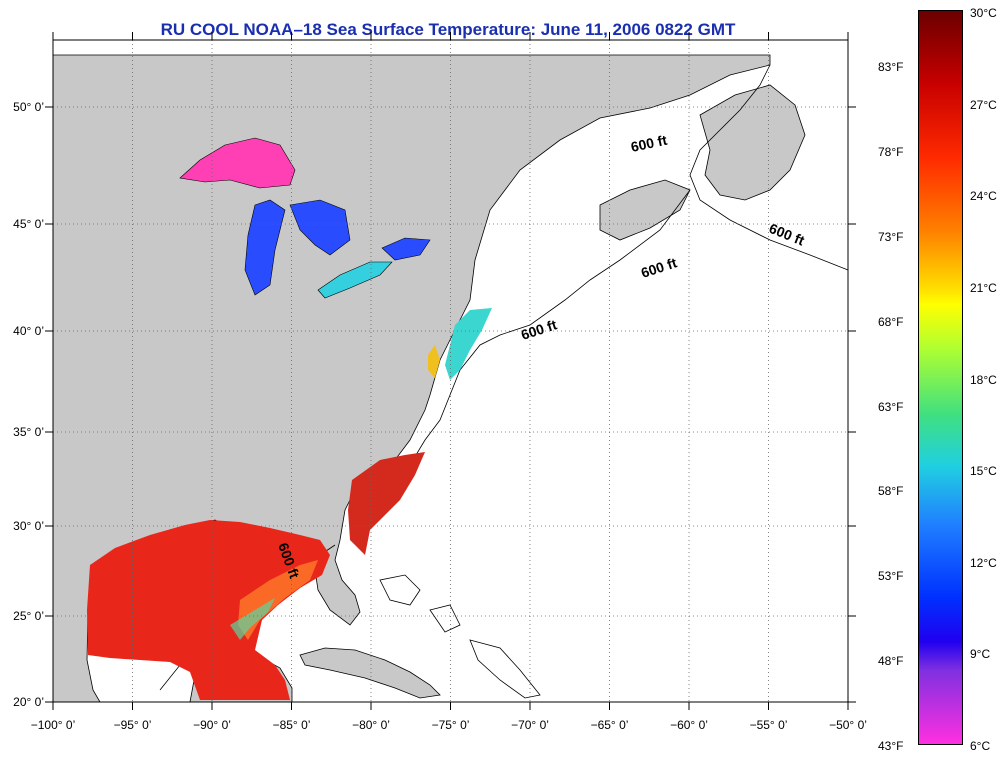 This screenshot has height=761, width=1008. Describe the element at coordinates (28, 702) in the screenshot. I see `lat-label: 20° 0’` at that location.